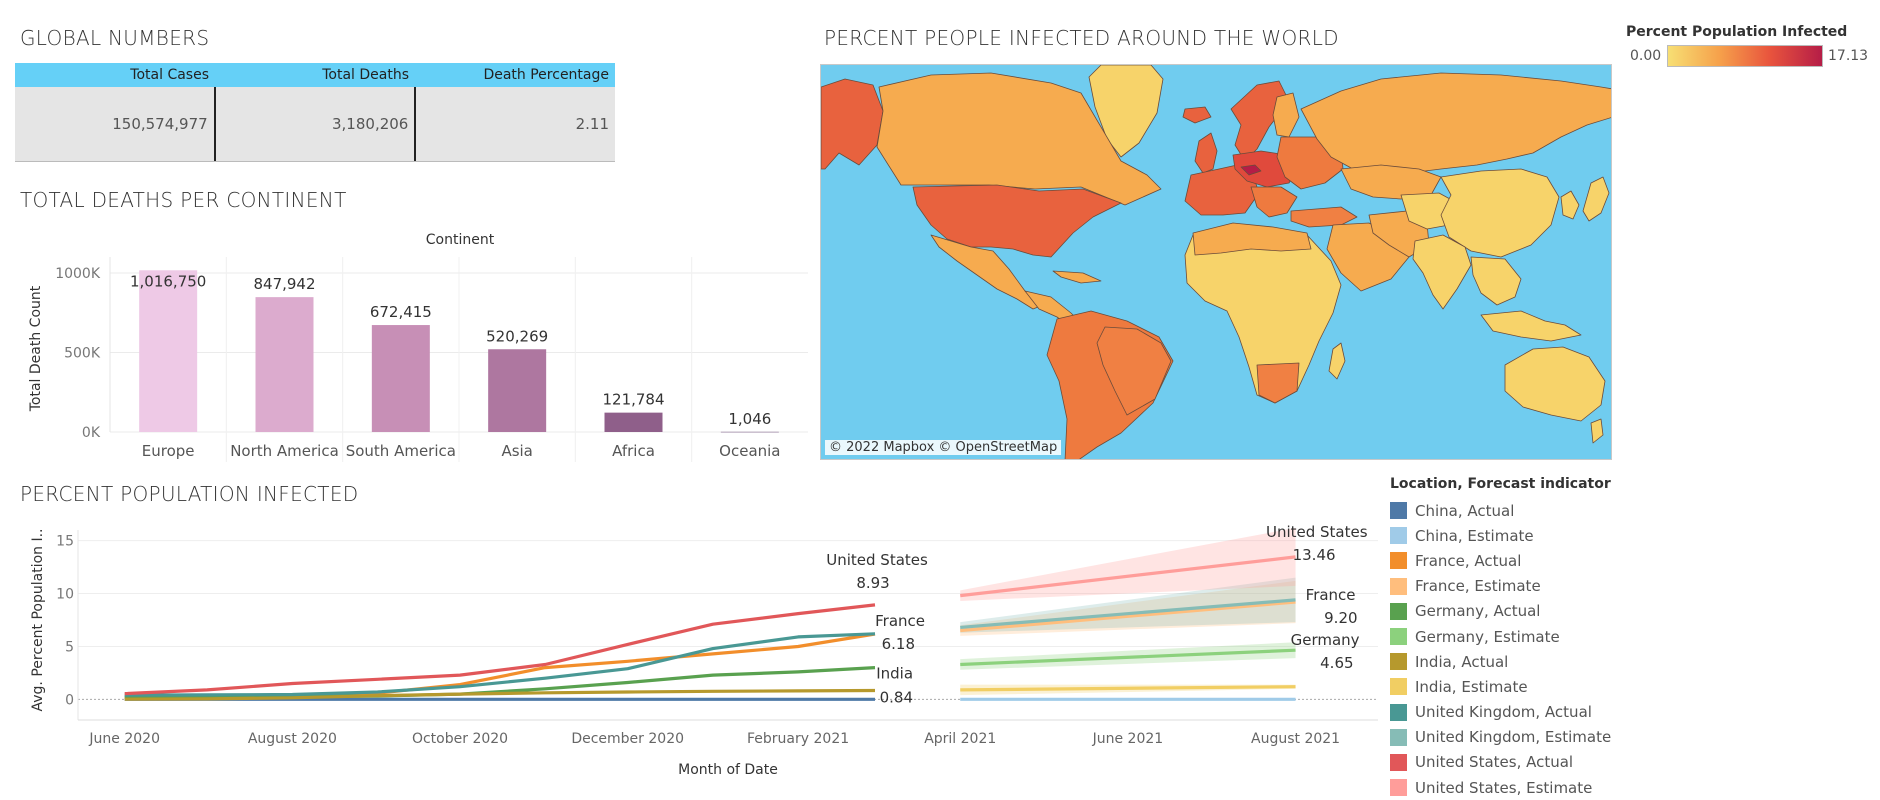 The width and height of the screenshot is (1880, 800). What do you see at coordinates (1019, 139) in the screenshot?
I see `map-canada` at bounding box center [1019, 139].